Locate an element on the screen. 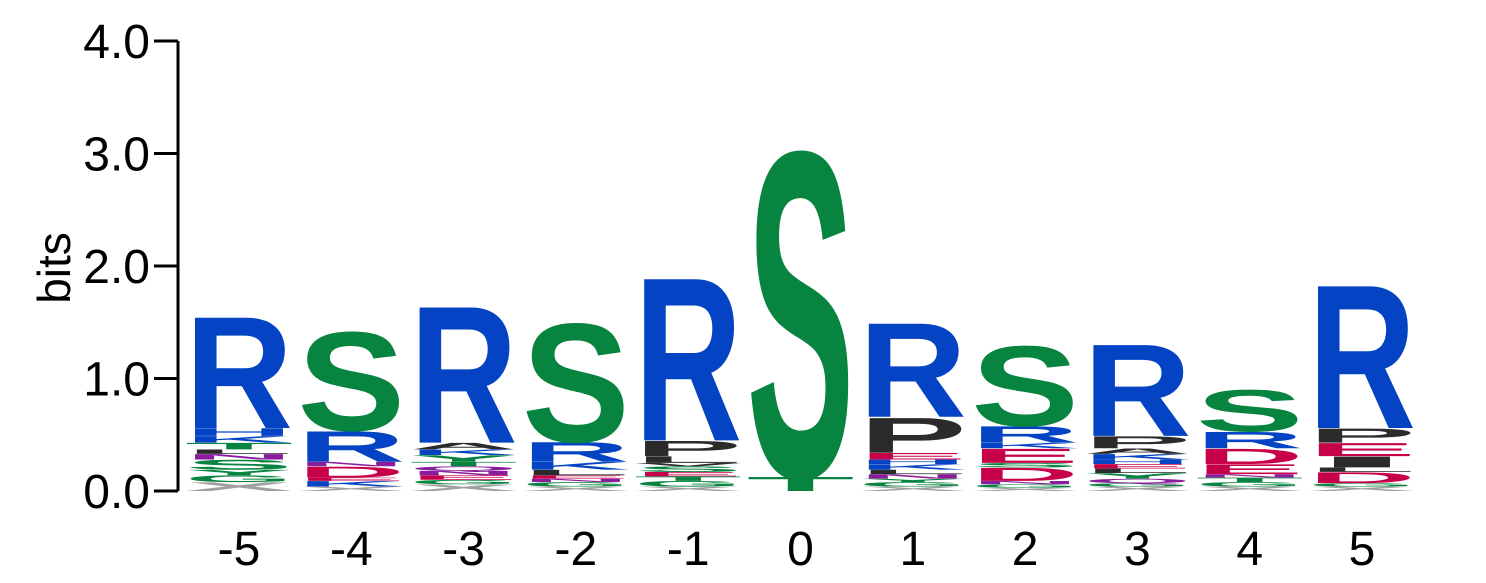 Image resolution: width=1486 pixels, height=583 pixels. y-tick-label: 1.0 is located at coordinates (116, 380).